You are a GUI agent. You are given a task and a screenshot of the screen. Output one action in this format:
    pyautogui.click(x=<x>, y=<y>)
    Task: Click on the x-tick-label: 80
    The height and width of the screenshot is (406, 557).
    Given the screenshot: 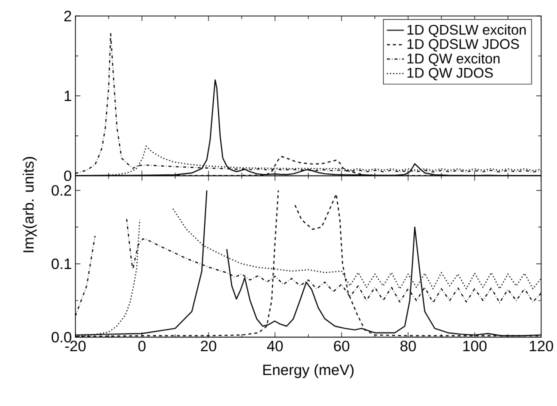 What is the action you would take?
    pyautogui.click(x=408, y=346)
    